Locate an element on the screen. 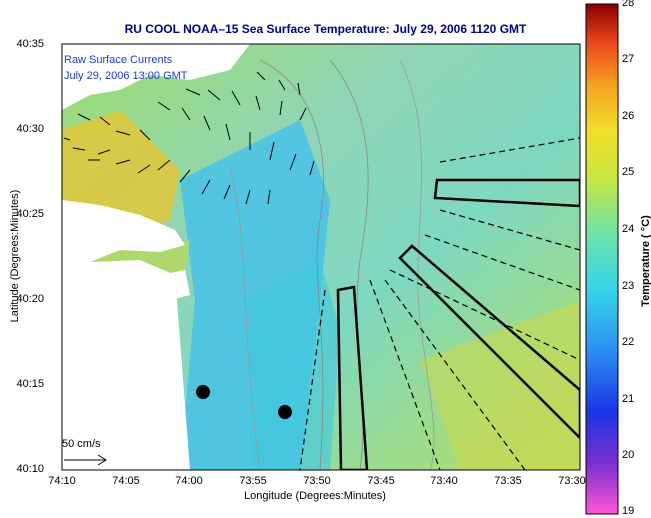  y-tick-label: 40:25 is located at coordinates (30, 214).